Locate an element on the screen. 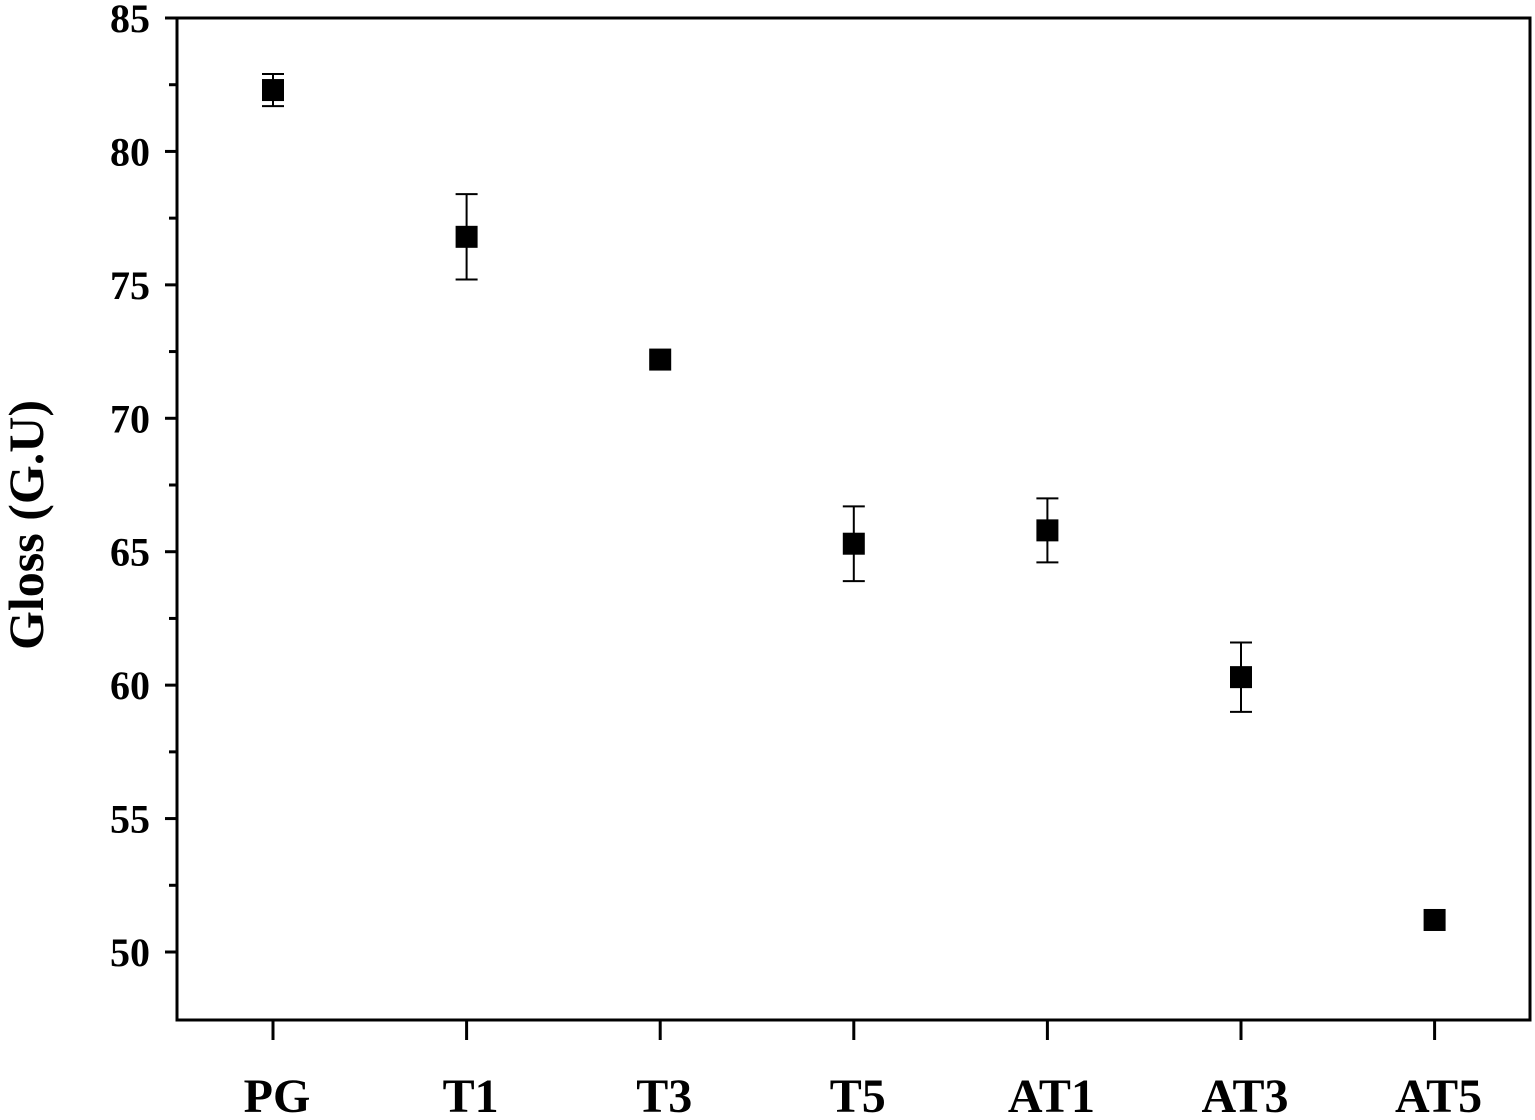 This screenshot has width=1535, height=1120. y-tick-label: 50 is located at coordinates (130, 952).